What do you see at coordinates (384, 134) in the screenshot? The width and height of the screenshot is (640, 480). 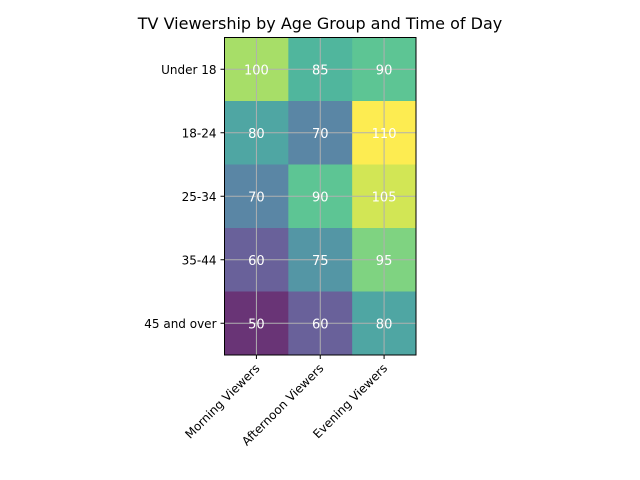 I see `cell-value-label: 110` at bounding box center [384, 134].